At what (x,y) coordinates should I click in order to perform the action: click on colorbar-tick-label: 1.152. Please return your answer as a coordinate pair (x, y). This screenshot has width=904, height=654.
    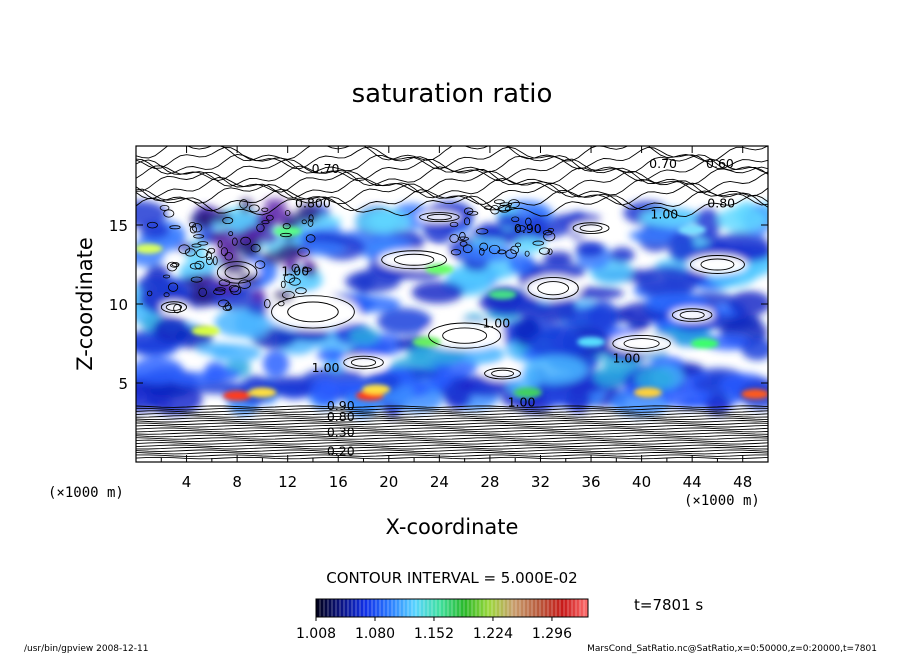
    Looking at the image, I should click on (434, 634).